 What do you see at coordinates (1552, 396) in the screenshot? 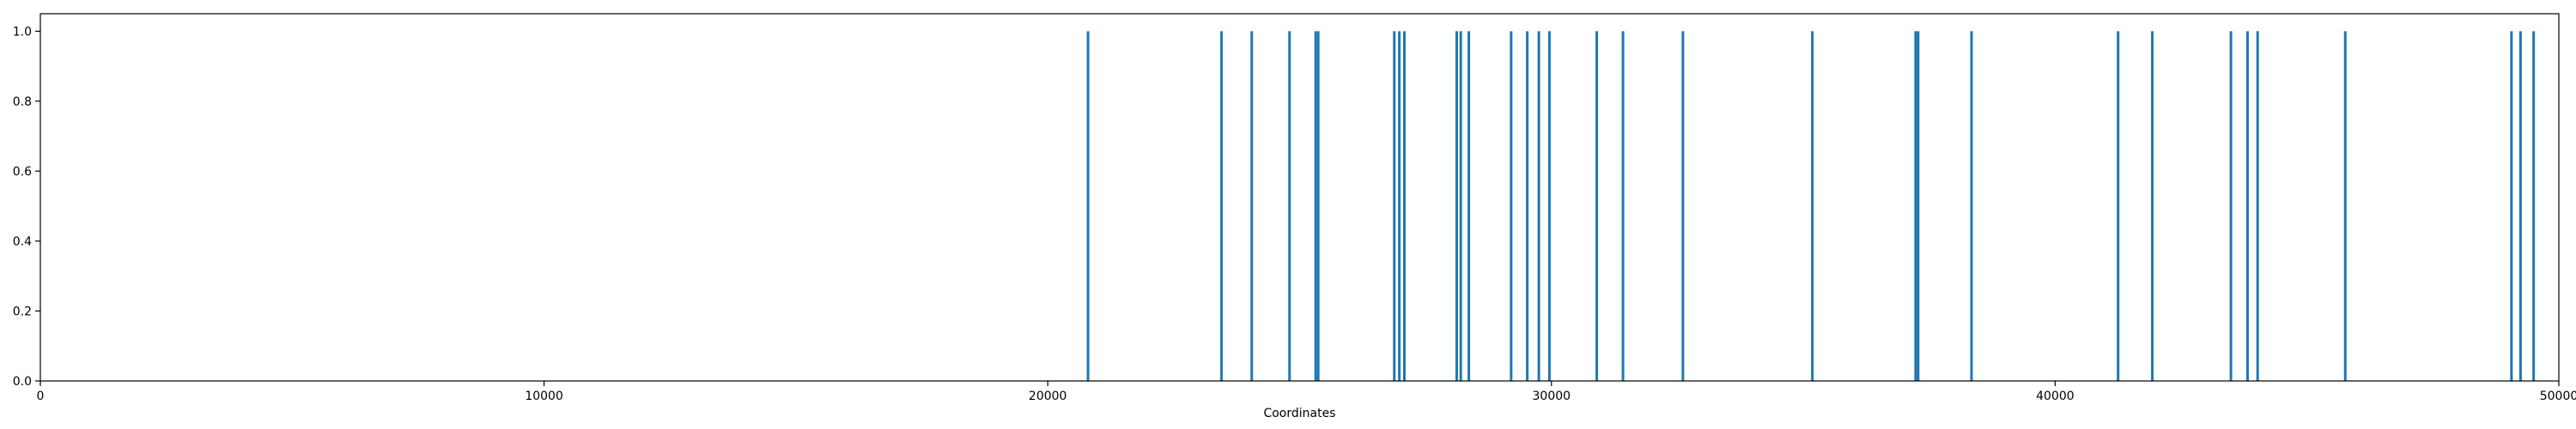
I see `x-tick-label: 30000` at bounding box center [1552, 396].